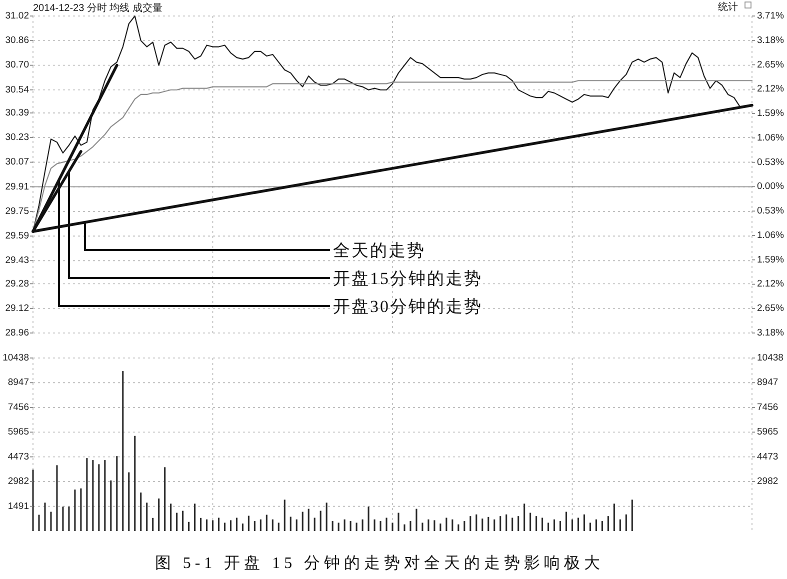  Describe the element at coordinates (728, 7) in the screenshot. I see `text: 统计` at that location.